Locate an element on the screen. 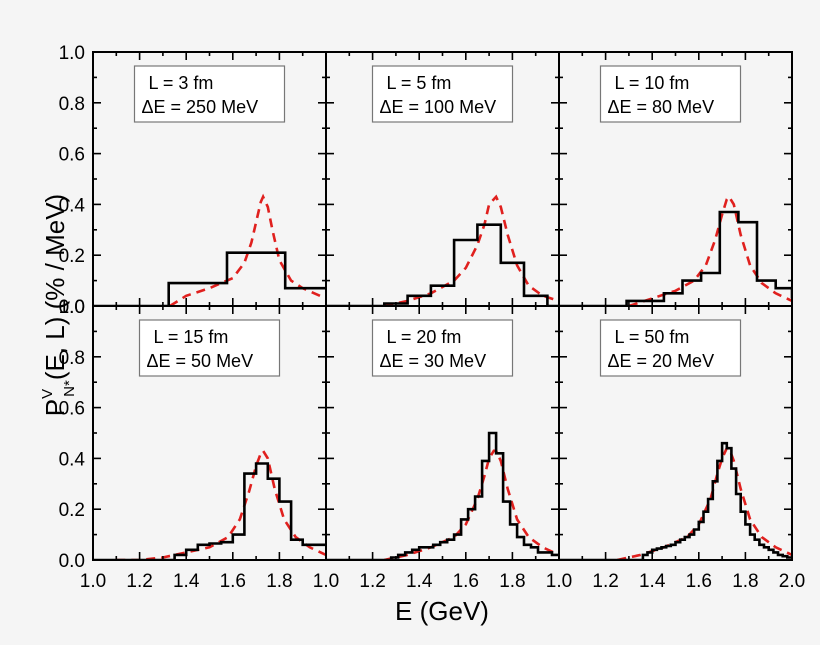 The height and width of the screenshot is (645, 820). panel-1: L = 3 fm ΔE = 250 MeV is located at coordinates (209, 185).